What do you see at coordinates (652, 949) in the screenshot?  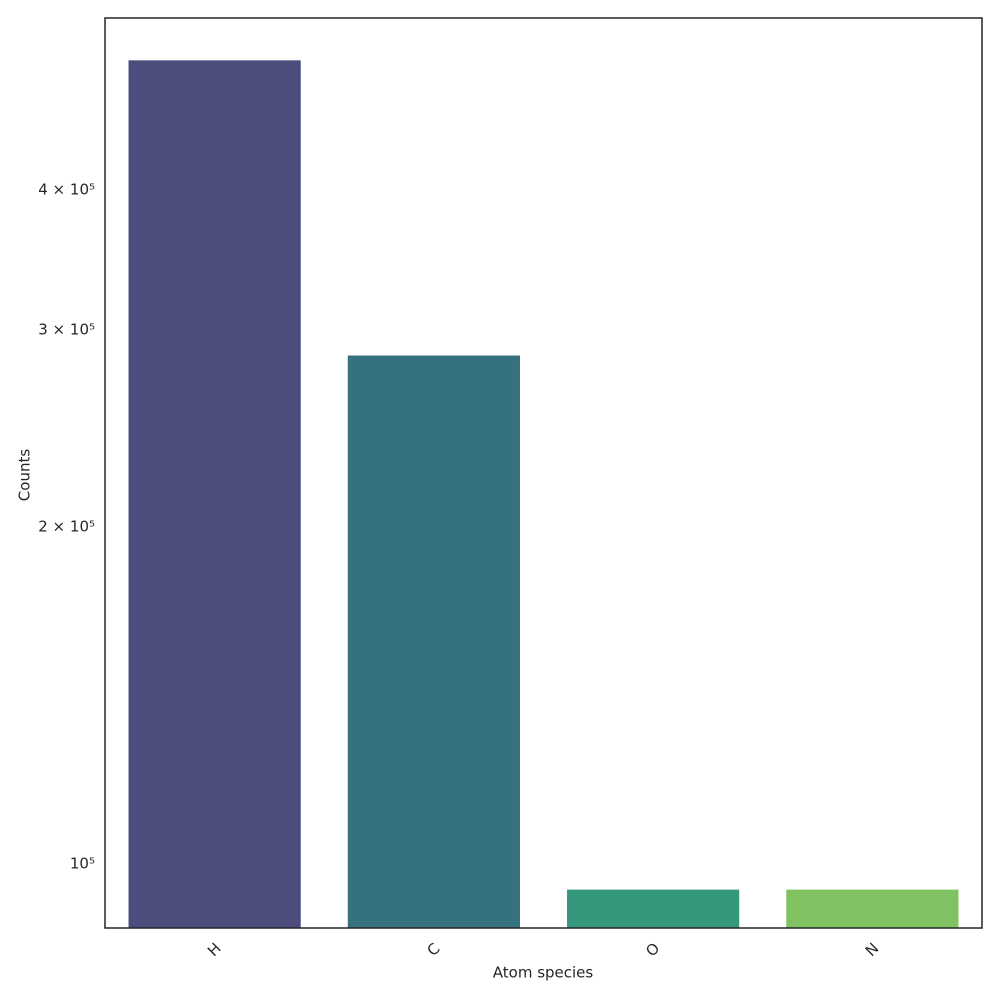 I see `x-tick-label: O` at bounding box center [652, 949].